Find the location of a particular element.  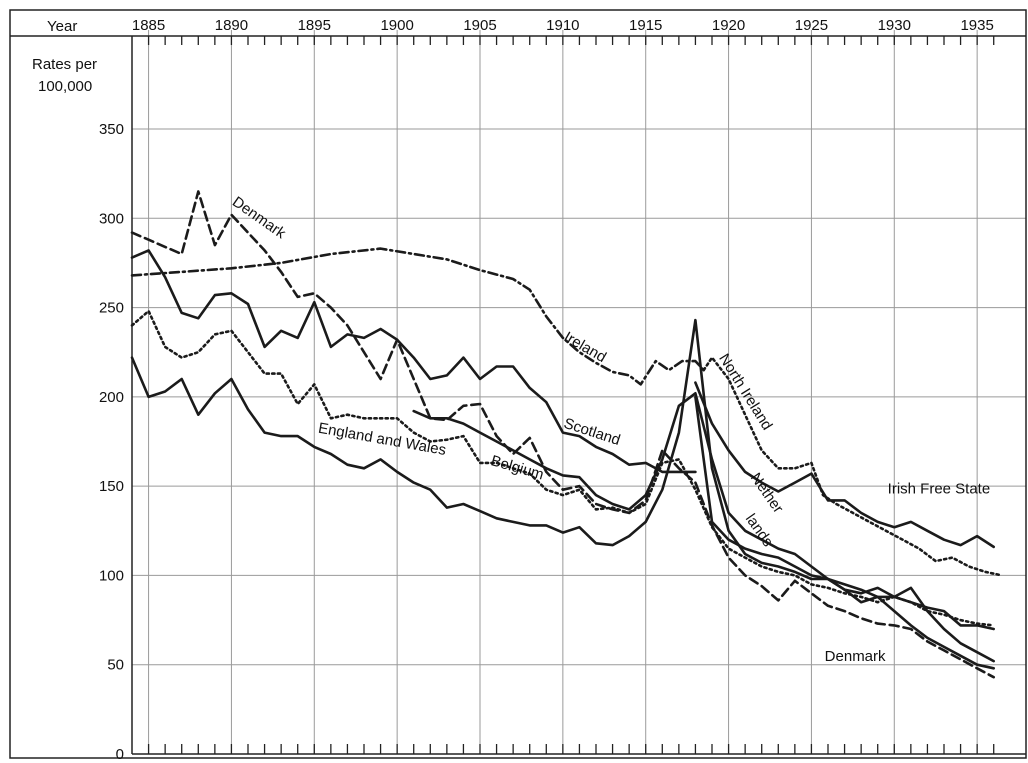

x-tick-label-1900: 1900 is located at coordinates (396, 25).